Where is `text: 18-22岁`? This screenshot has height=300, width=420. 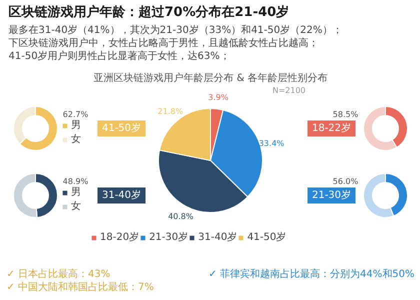
text: 18-22岁 is located at coordinates (332, 128).